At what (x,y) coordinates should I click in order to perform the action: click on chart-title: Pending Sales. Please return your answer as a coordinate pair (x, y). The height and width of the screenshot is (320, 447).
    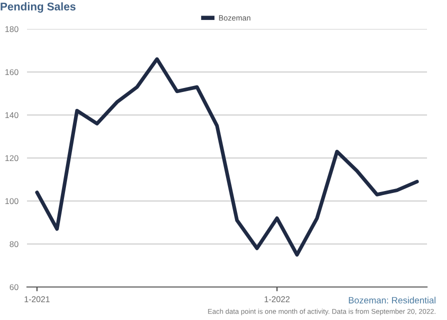
    Looking at the image, I should click on (38, 7).